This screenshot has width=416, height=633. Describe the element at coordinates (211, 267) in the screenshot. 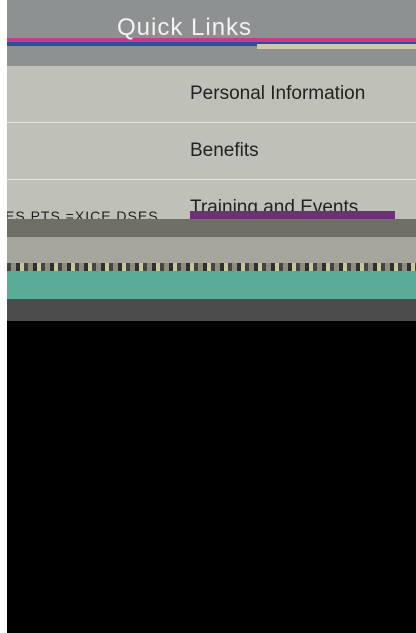

I see `noise-strip` at that location.